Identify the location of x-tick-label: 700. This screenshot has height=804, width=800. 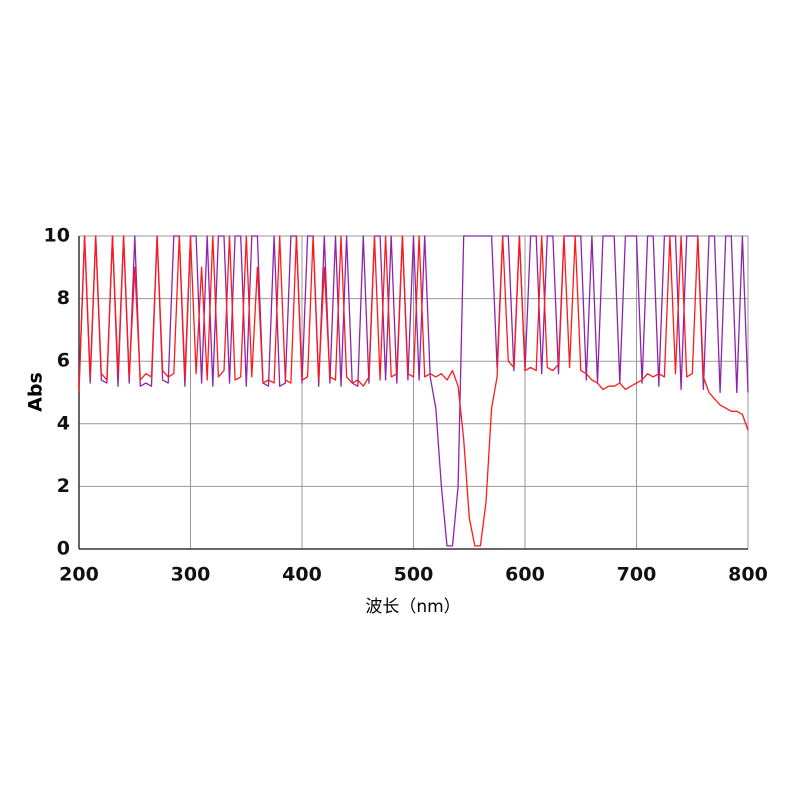
(637, 575).